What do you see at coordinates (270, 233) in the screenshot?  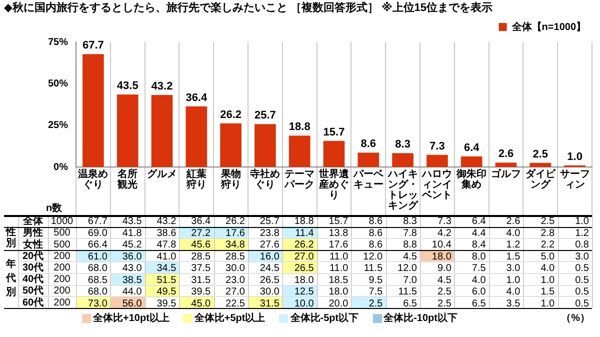 I see `data-label: 23.8` at bounding box center [270, 233].